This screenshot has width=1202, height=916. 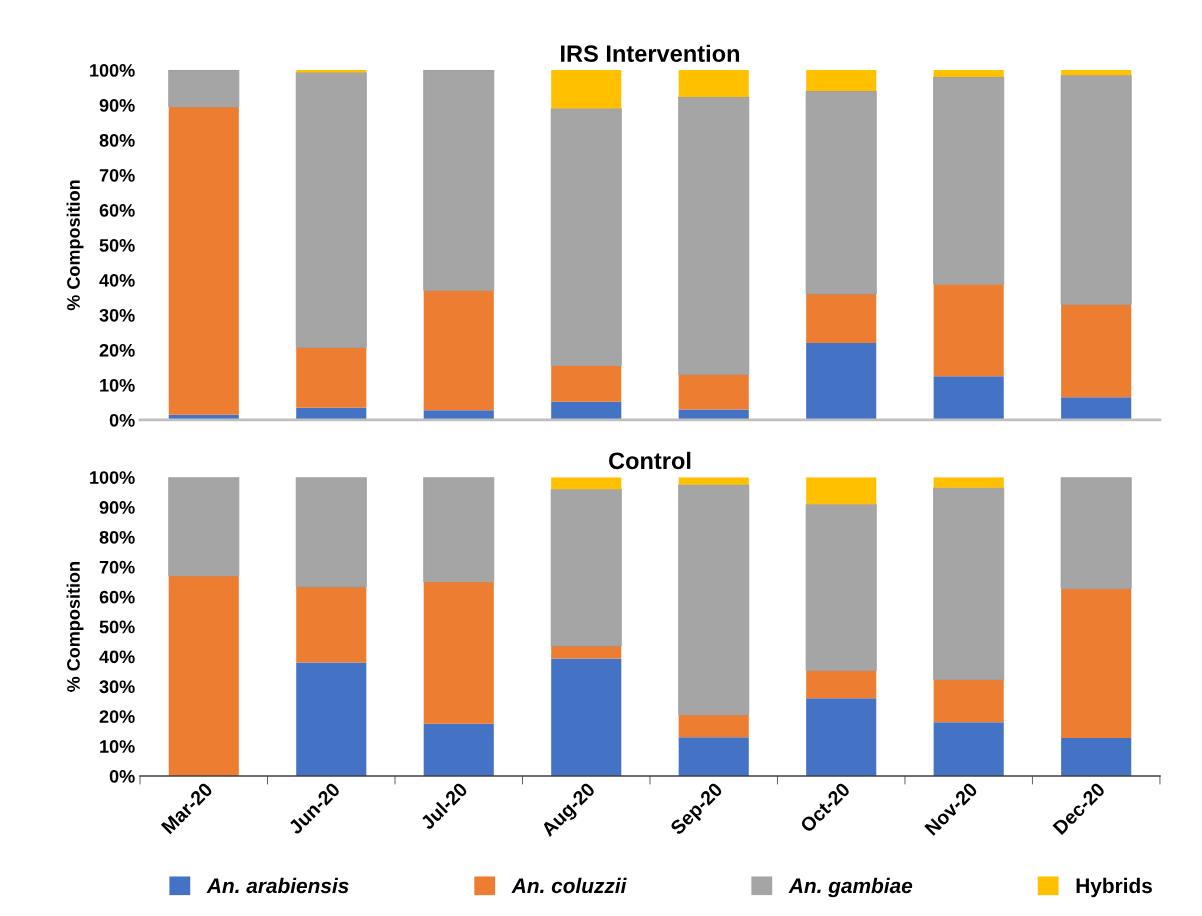 What do you see at coordinates (569, 885) in the screenshot?
I see `legend-label: An. coluzzii` at bounding box center [569, 885].